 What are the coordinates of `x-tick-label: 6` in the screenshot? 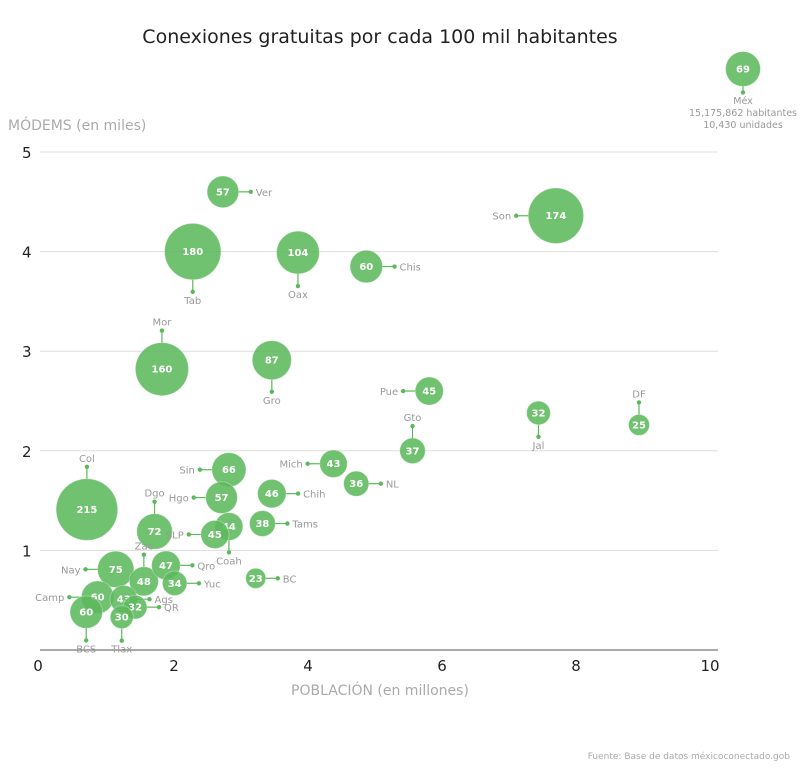 It's located at (442, 666).